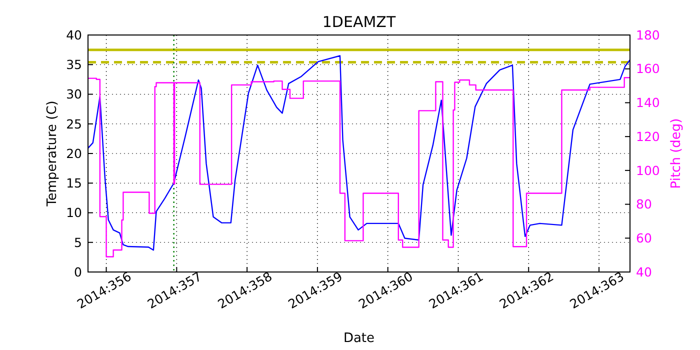  What do you see at coordinates (74, 64) in the screenshot?
I see `y-tick-label: 35` at bounding box center [74, 64].